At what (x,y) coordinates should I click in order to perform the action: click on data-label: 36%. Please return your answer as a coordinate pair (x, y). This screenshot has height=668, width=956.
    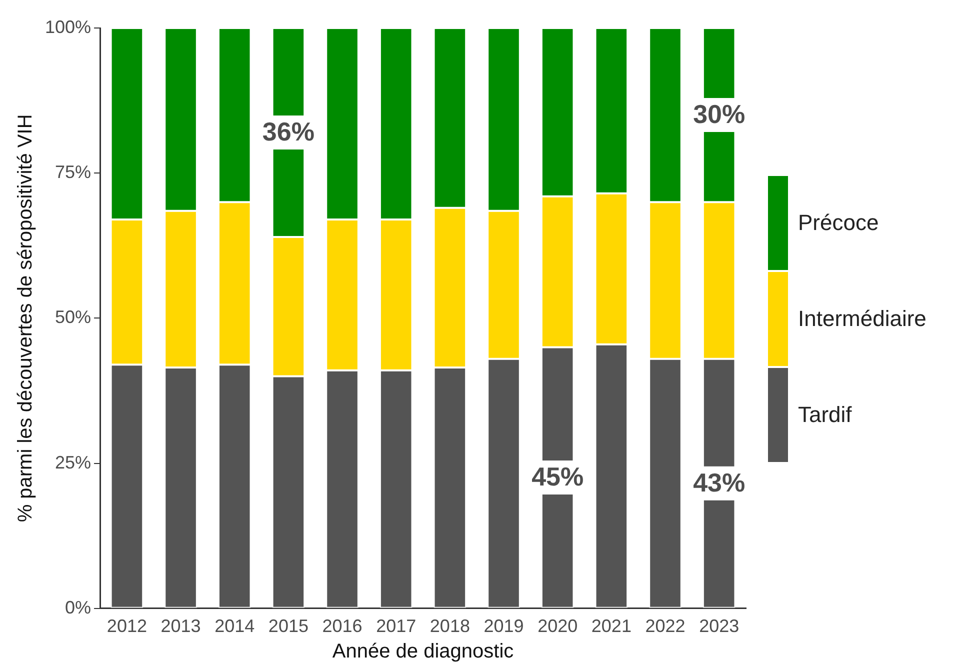
    Looking at the image, I should click on (288, 131).